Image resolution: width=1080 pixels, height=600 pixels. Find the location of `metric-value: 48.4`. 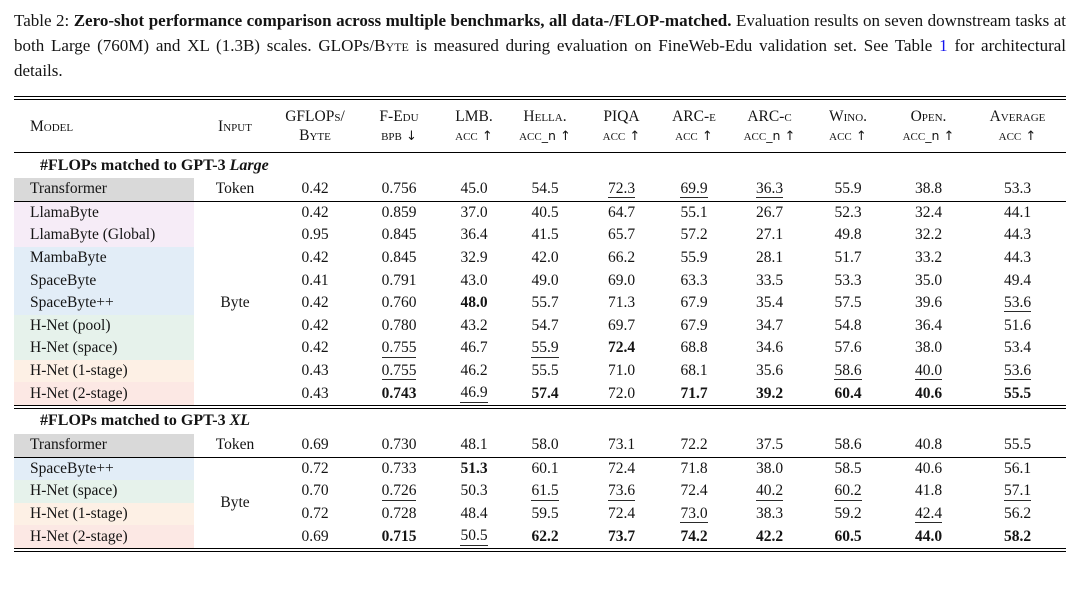

metric-value: 48.4 is located at coordinates (474, 514).